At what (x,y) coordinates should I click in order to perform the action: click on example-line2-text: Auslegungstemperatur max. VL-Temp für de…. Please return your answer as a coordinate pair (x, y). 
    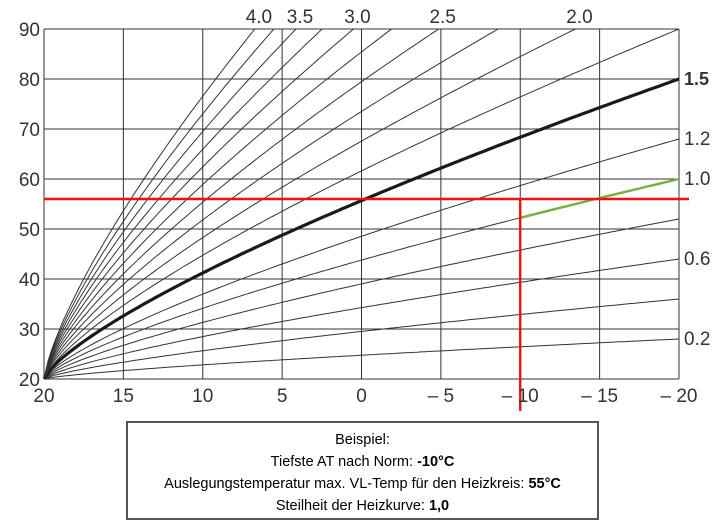
    Looking at the image, I should click on (346, 484).